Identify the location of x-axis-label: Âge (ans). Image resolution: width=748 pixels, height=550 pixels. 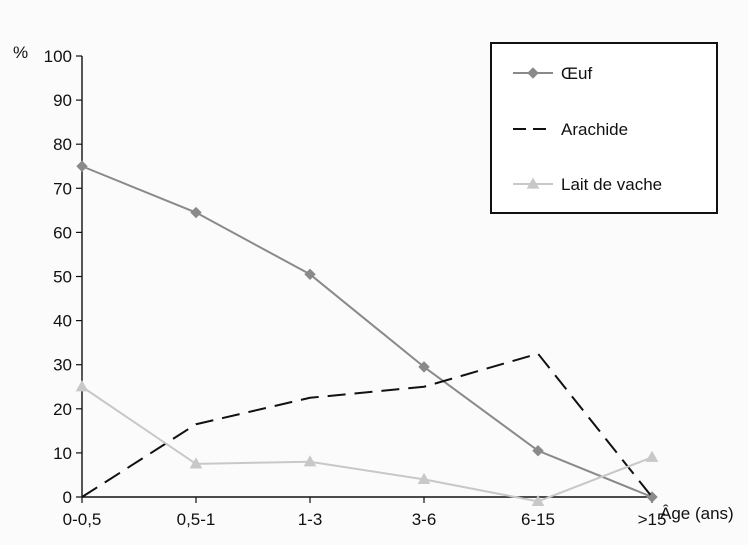
(697, 513).